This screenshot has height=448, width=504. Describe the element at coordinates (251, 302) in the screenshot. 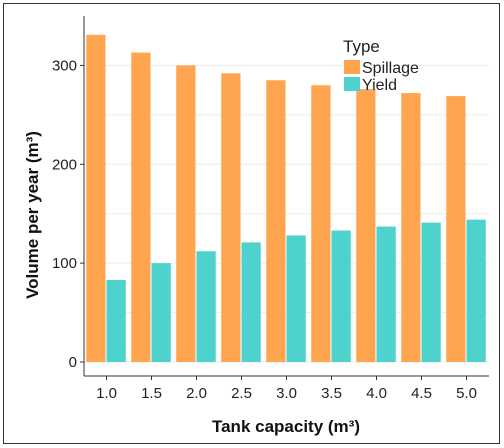

I see `bar-yield-2.5` at that location.